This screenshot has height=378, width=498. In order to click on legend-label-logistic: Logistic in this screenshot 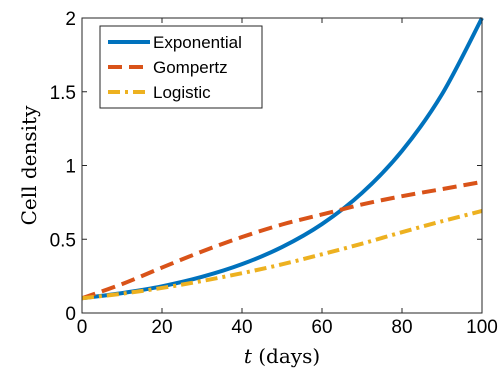, I will do `click(182, 92)`.